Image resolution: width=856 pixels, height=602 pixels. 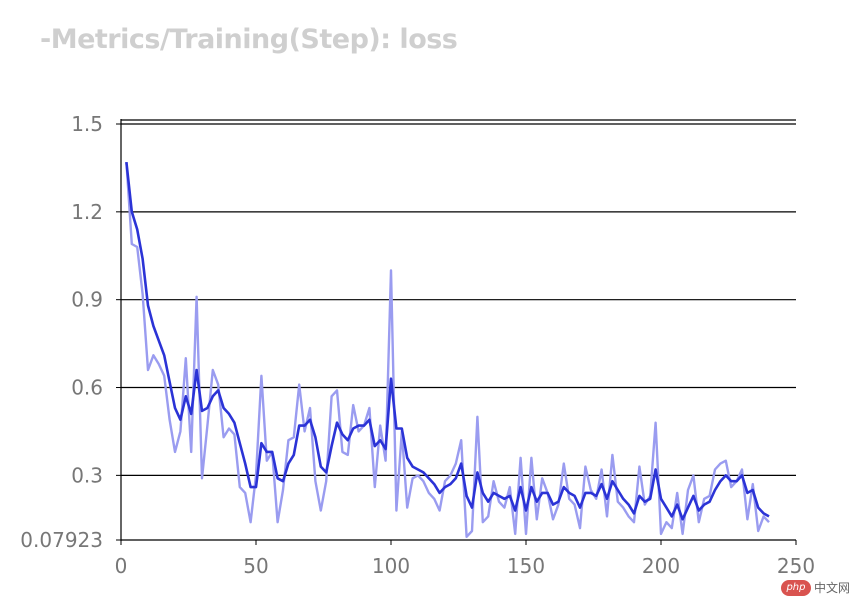 What do you see at coordinates (87, 475) in the screenshot?
I see `y-tick-label-1: 0.3` at bounding box center [87, 475].